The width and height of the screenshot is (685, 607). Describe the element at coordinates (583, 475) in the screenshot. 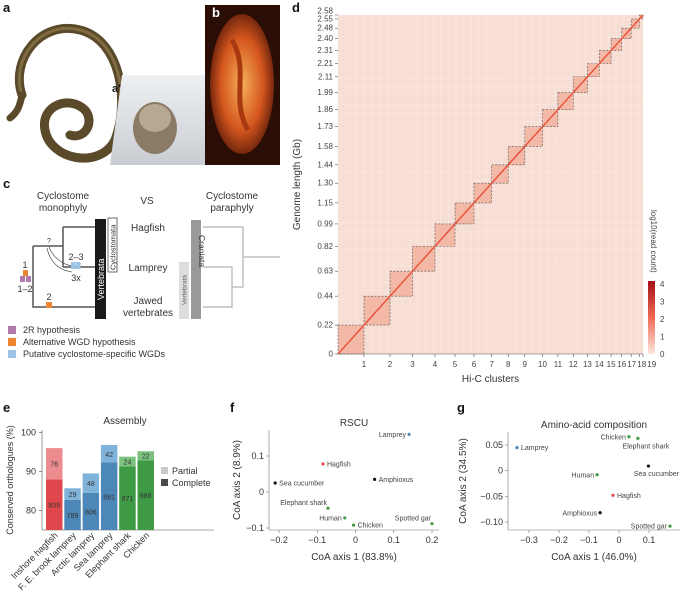

I see `point-label: Human` at that location.